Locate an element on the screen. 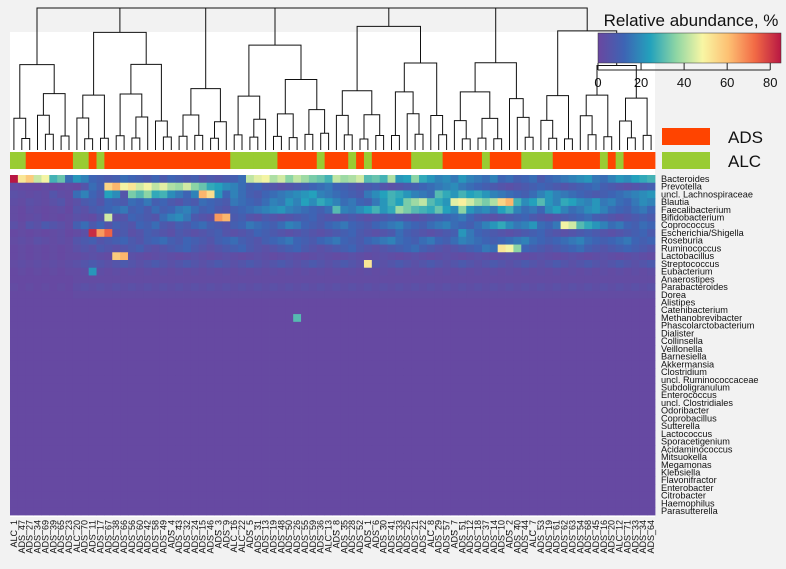 The image size is (786, 569). colorbar-tick-label: 20 is located at coordinates (641, 82).